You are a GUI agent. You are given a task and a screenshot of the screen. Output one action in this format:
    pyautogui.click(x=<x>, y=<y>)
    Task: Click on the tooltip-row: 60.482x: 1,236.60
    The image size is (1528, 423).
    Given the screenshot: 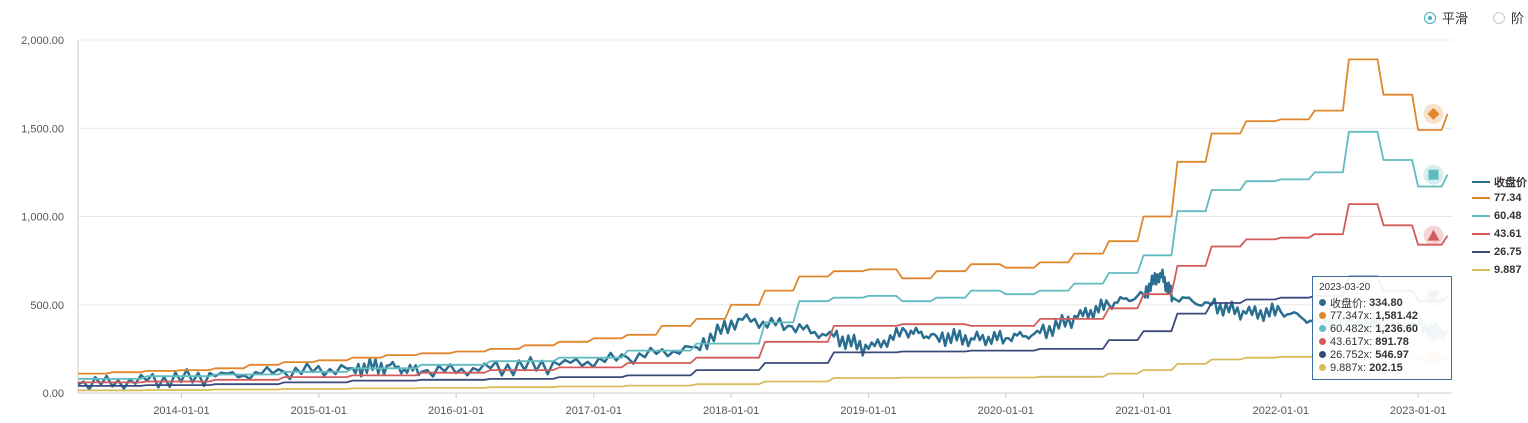 What is the action you would take?
    pyautogui.click(x=1382, y=328)
    